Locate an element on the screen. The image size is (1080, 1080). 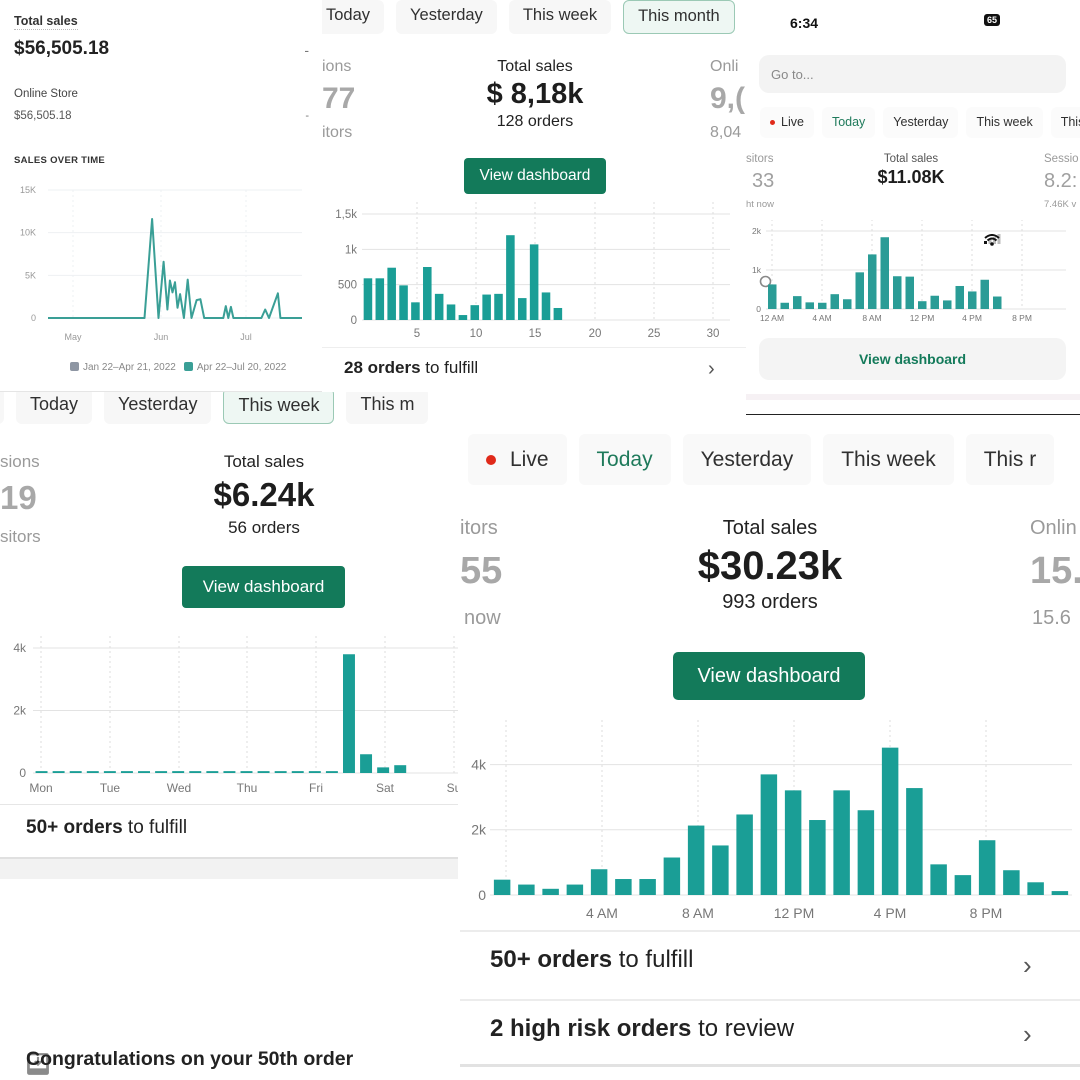
tab-this-month: This month is located at coordinates (679, 17).